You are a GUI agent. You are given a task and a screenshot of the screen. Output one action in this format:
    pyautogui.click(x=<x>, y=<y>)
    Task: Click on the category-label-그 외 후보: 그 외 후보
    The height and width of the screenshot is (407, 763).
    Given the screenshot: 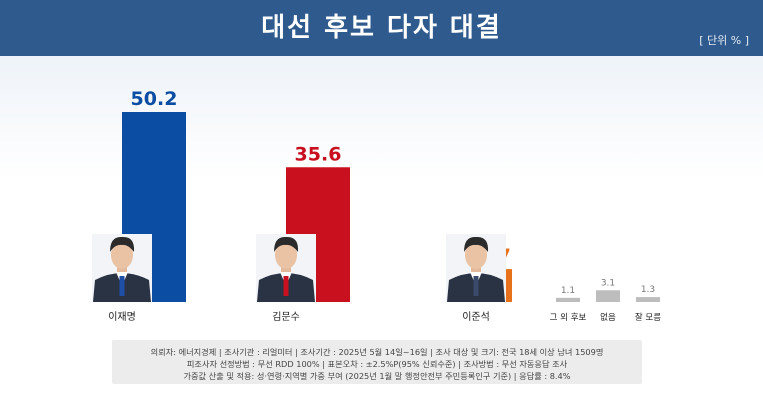 What is the action you would take?
    pyautogui.click(x=568, y=317)
    